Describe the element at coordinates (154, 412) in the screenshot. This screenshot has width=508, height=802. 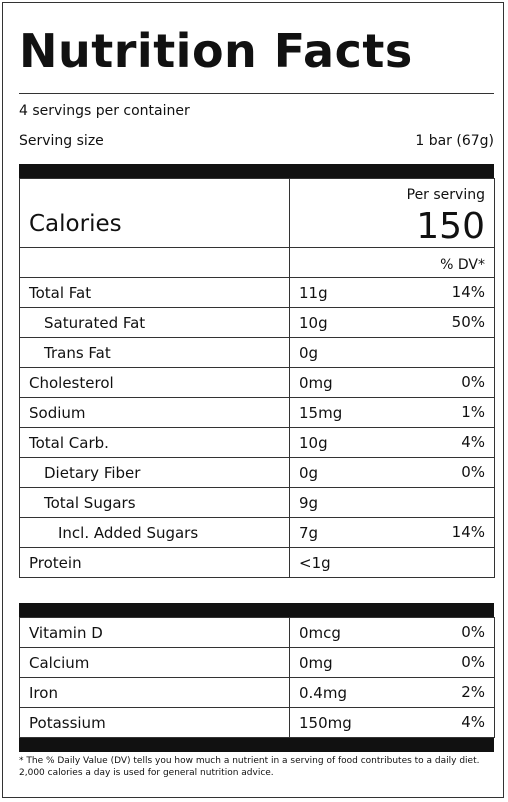
I see `nutrient-name: Sodium` at that location.